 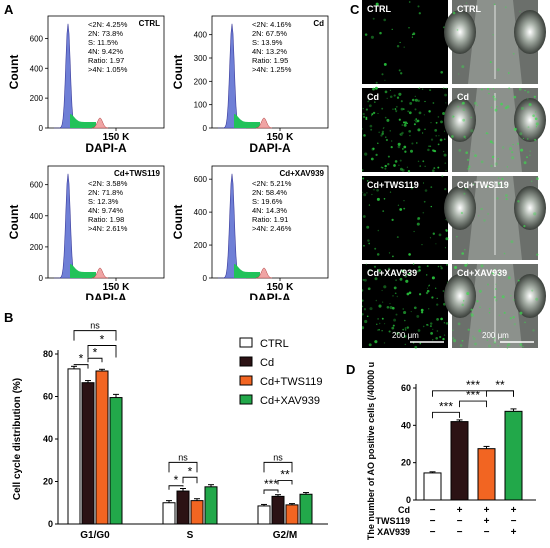 What do you see at coordinates (269, 192) in the screenshot?
I see `stat-line: 2N: 58.4%` at bounding box center [269, 192].